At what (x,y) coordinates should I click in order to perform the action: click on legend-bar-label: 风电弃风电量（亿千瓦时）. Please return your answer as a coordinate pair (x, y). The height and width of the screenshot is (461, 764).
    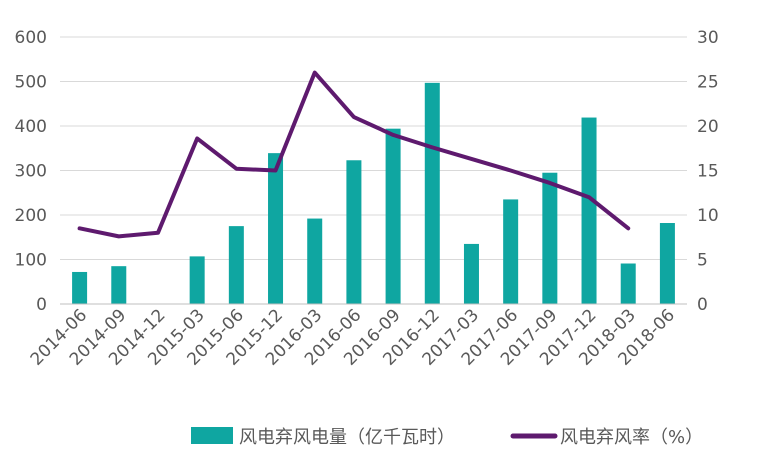
    Looking at the image, I should click on (347, 437).